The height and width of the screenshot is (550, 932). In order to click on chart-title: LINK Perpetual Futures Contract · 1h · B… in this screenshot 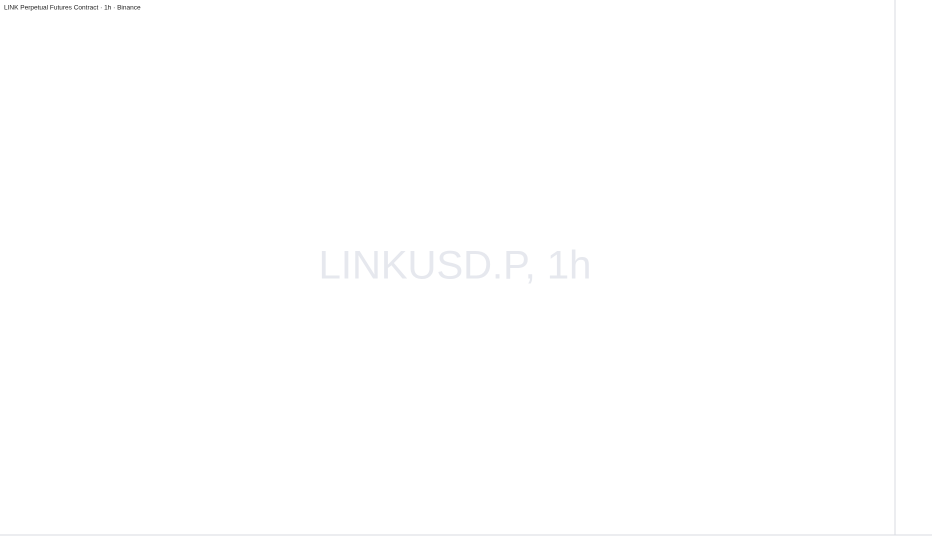, I will do `click(72, 8)`.